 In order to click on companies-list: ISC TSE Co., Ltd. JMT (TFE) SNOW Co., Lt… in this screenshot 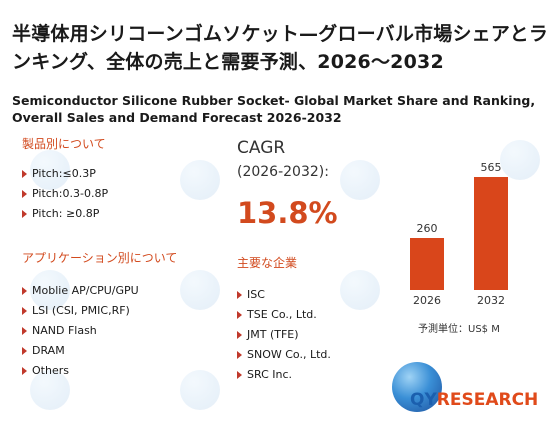, I will do `click(284, 335)`.